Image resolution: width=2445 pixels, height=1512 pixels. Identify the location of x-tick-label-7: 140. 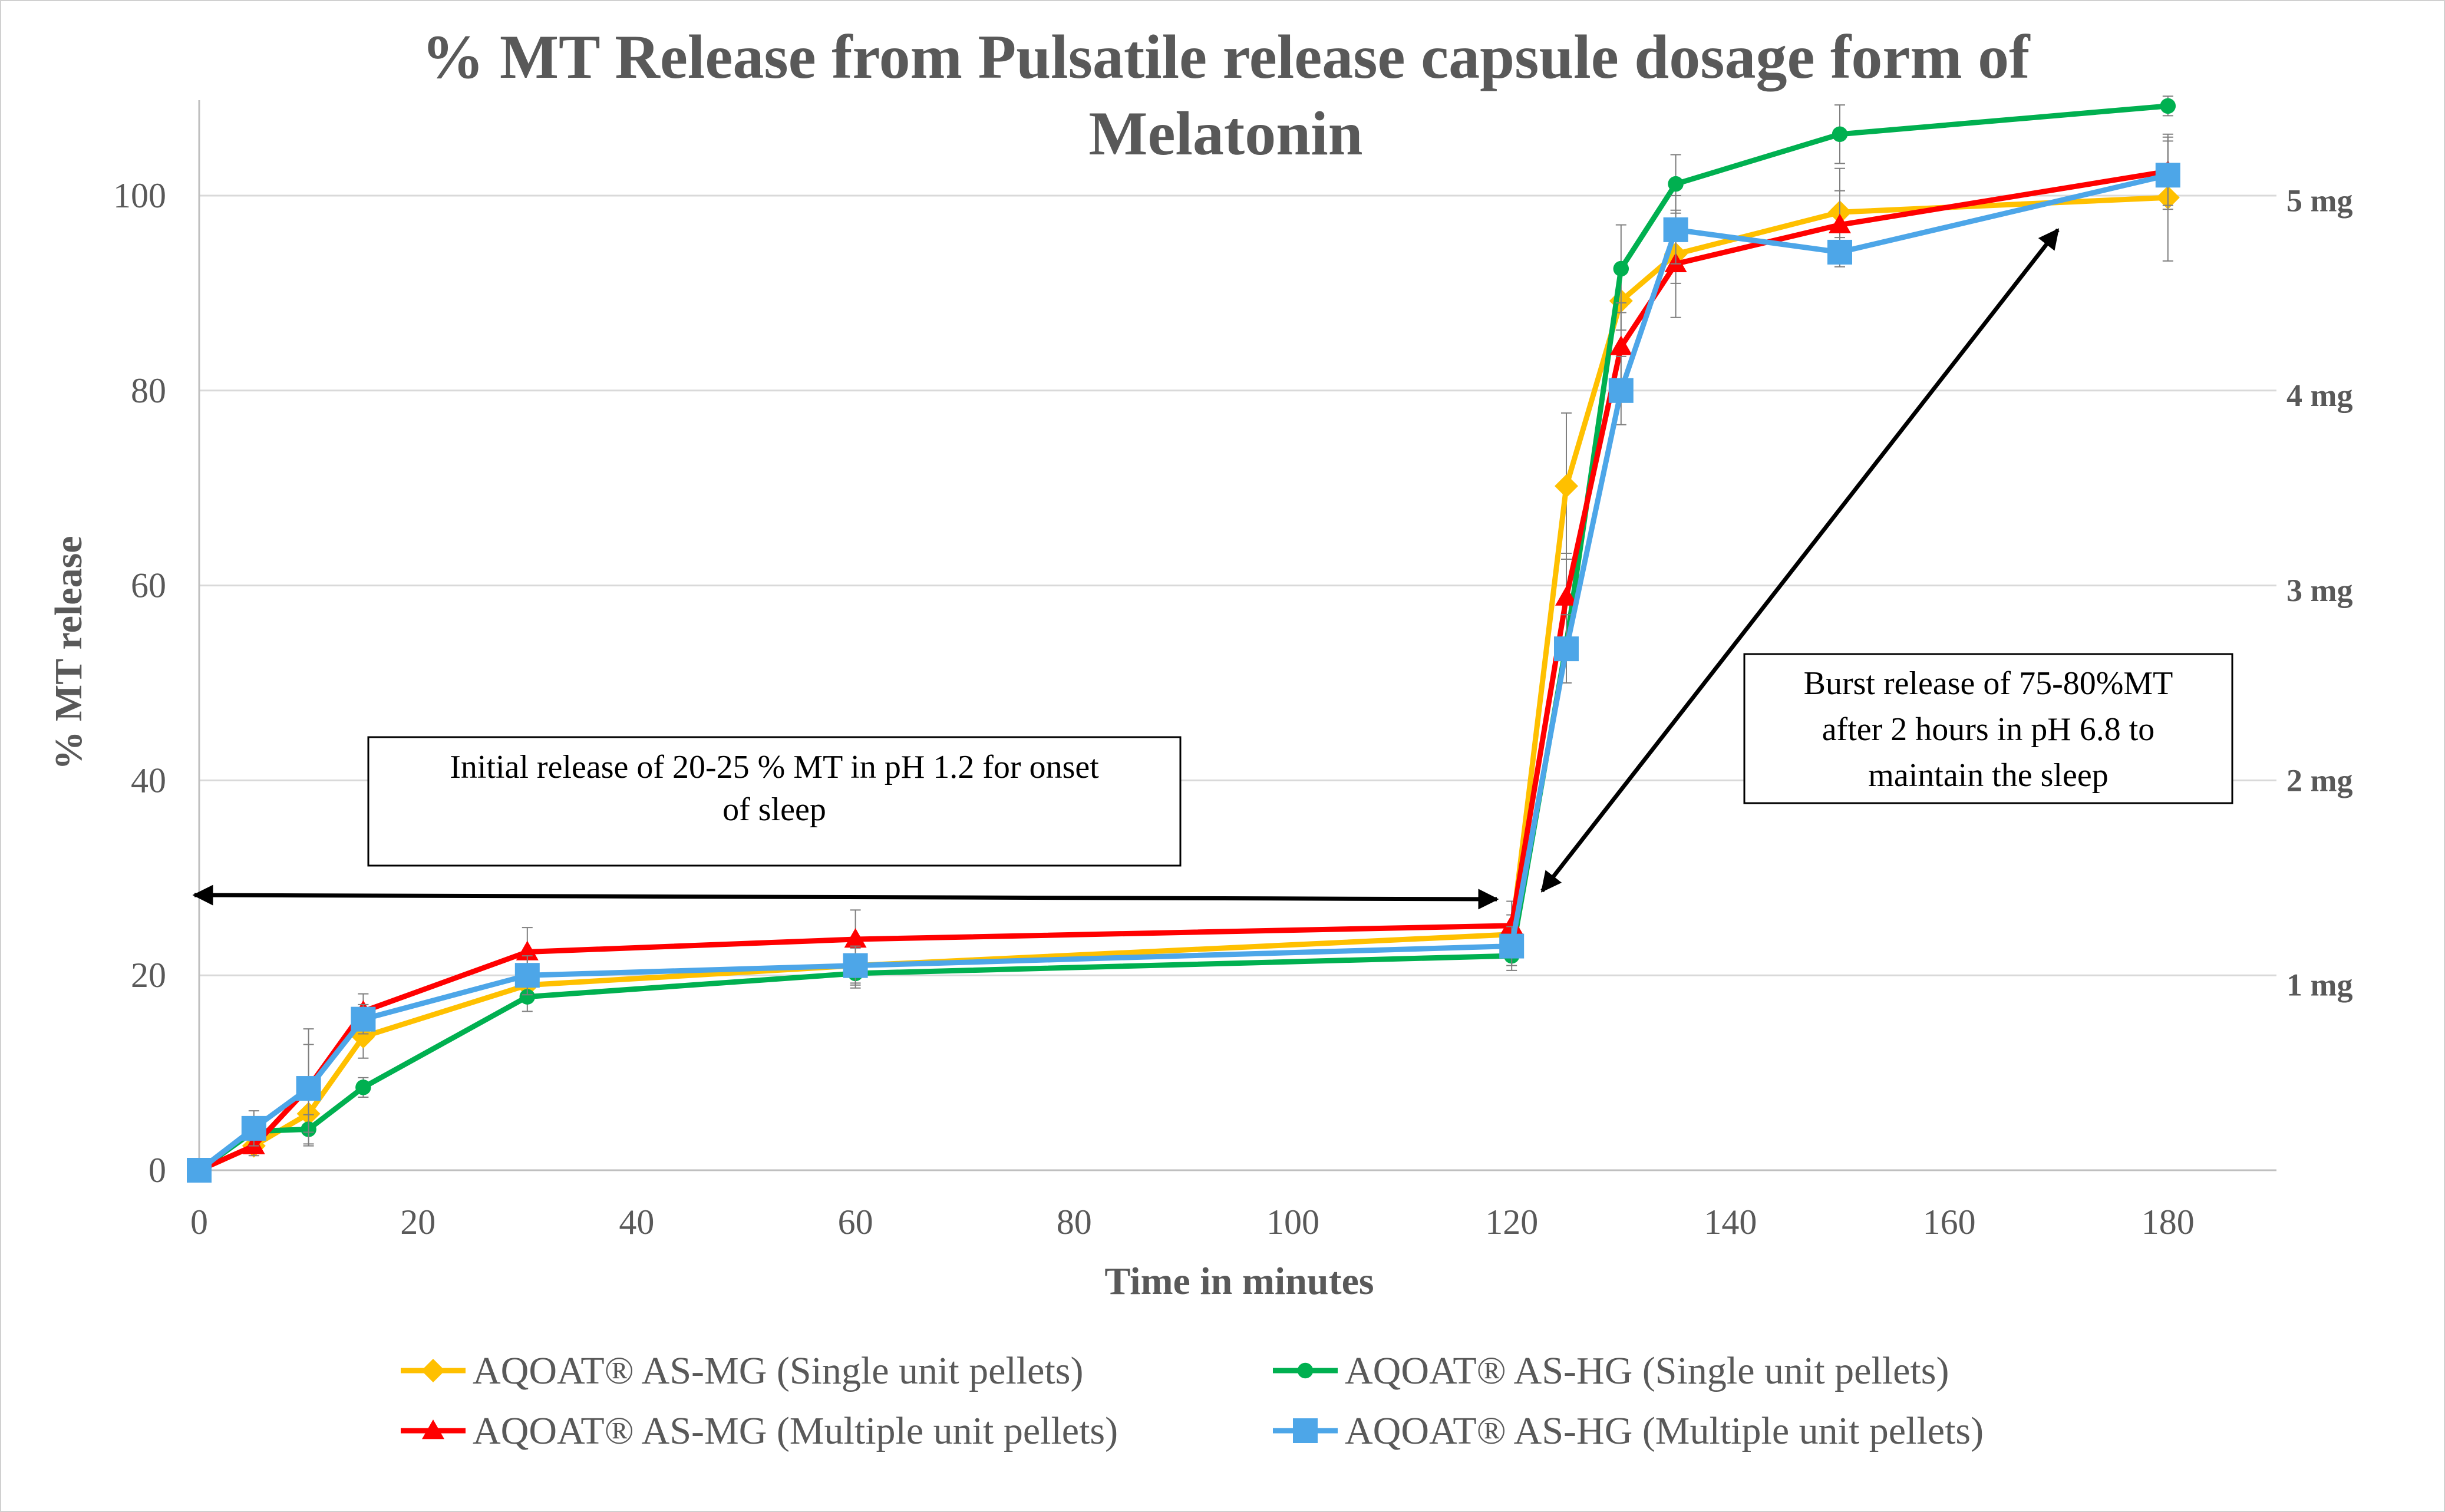
(1730, 1222).